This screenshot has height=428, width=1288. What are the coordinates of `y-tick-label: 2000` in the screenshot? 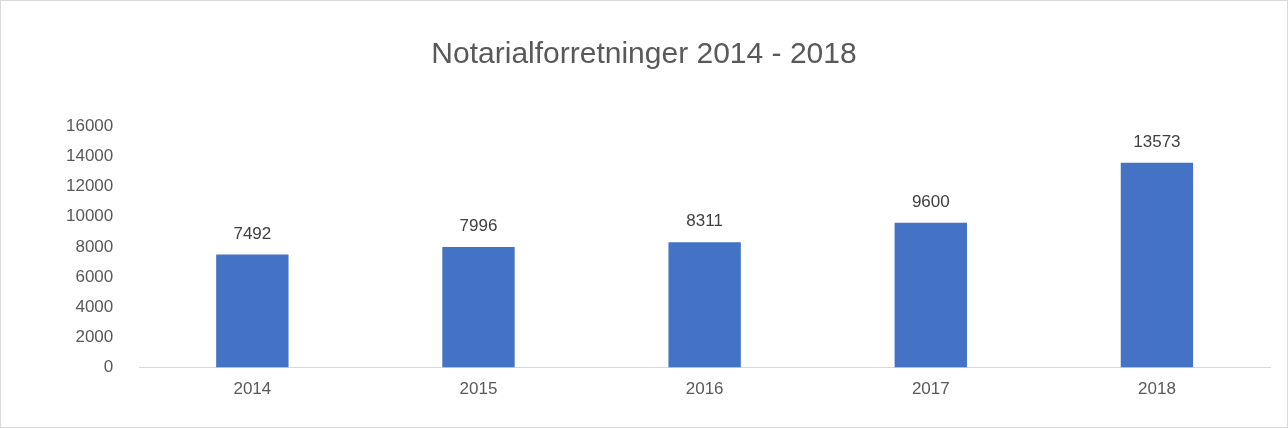 It's located at (94, 337).